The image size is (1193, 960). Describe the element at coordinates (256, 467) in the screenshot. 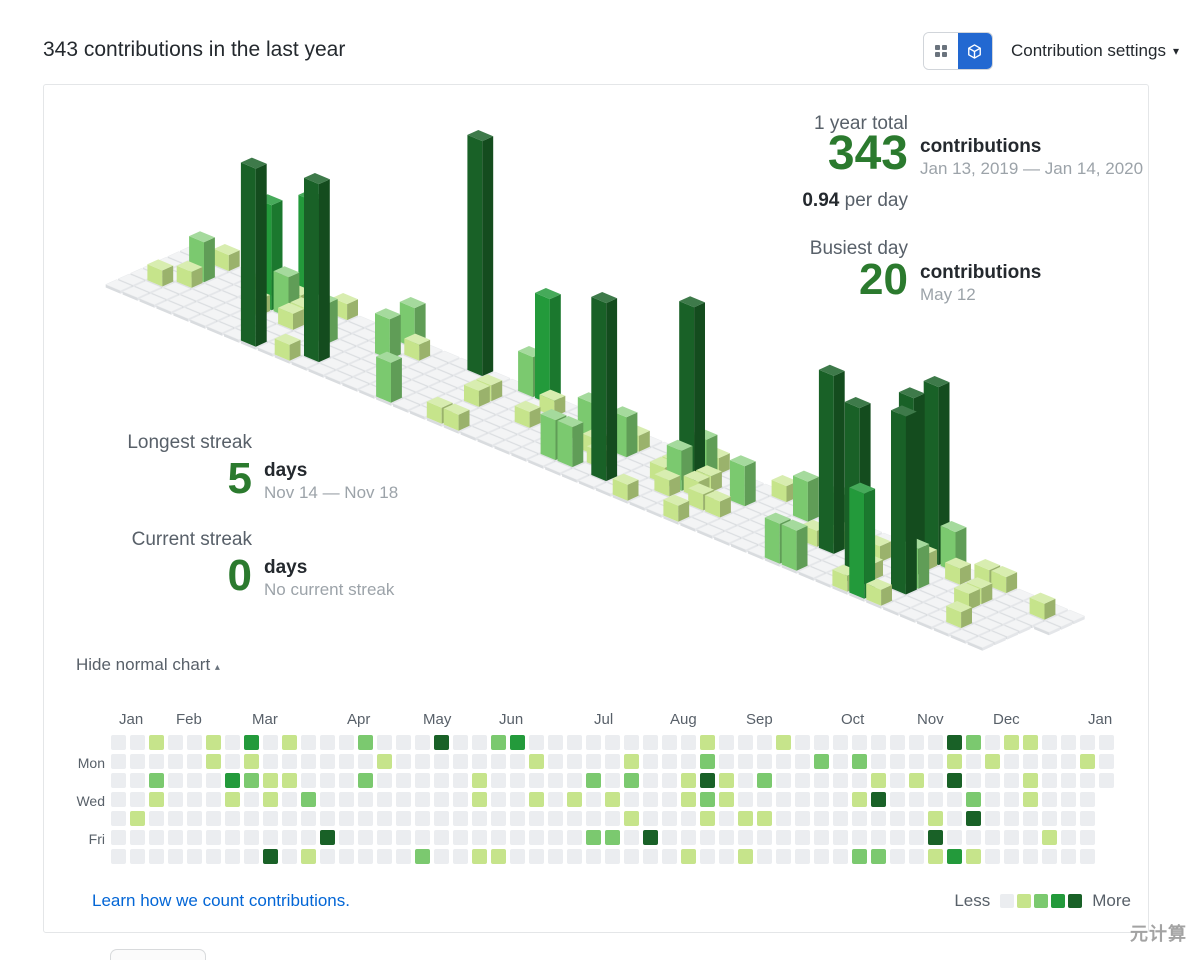

I see `longest-streak-block: Longest streak 5 days Nov 14 — Nov 18` at that location.